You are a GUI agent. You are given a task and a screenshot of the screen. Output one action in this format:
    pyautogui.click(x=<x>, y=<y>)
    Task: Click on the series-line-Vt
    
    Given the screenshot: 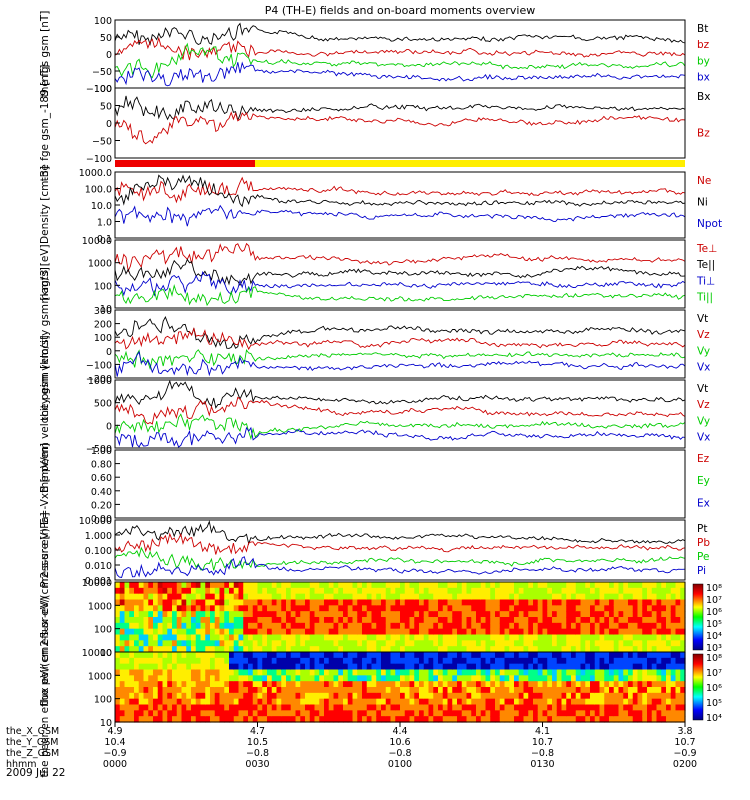 What is the action you would take?
    pyautogui.click(x=400, y=394)
    